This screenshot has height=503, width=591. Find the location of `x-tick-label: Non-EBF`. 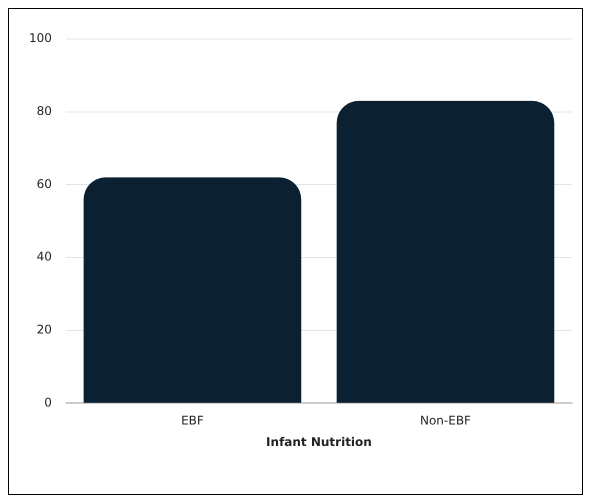

x-tick-label: Non-EBF is located at coordinates (446, 421).